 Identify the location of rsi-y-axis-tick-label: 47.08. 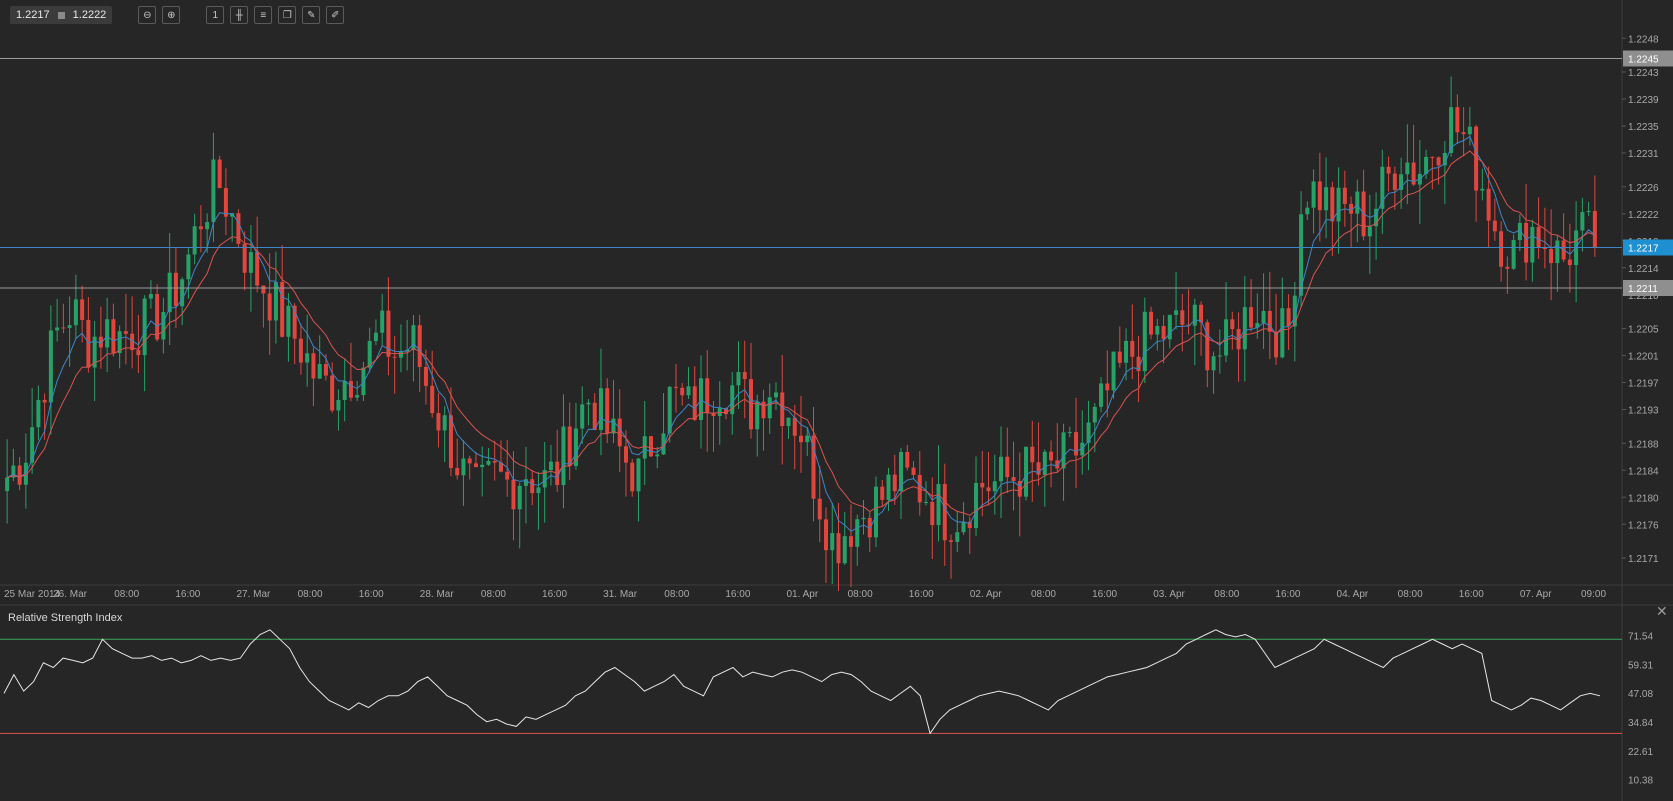
(1640, 694).